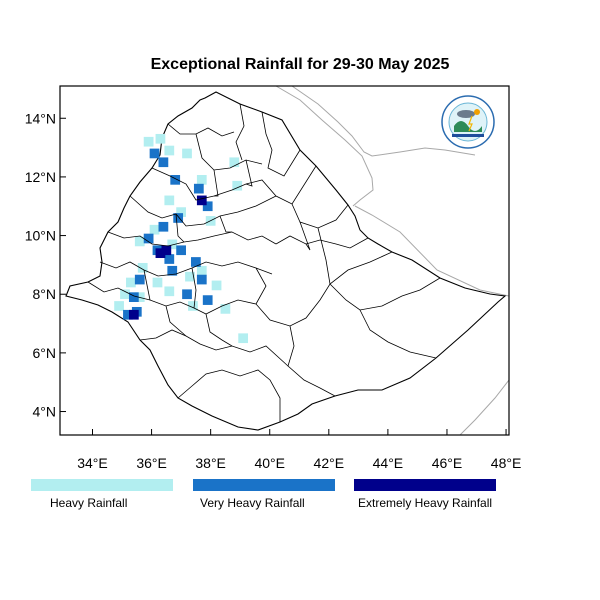 The image size is (600, 600). I want to click on legend-swatch-very-heavy, so click(264, 485).